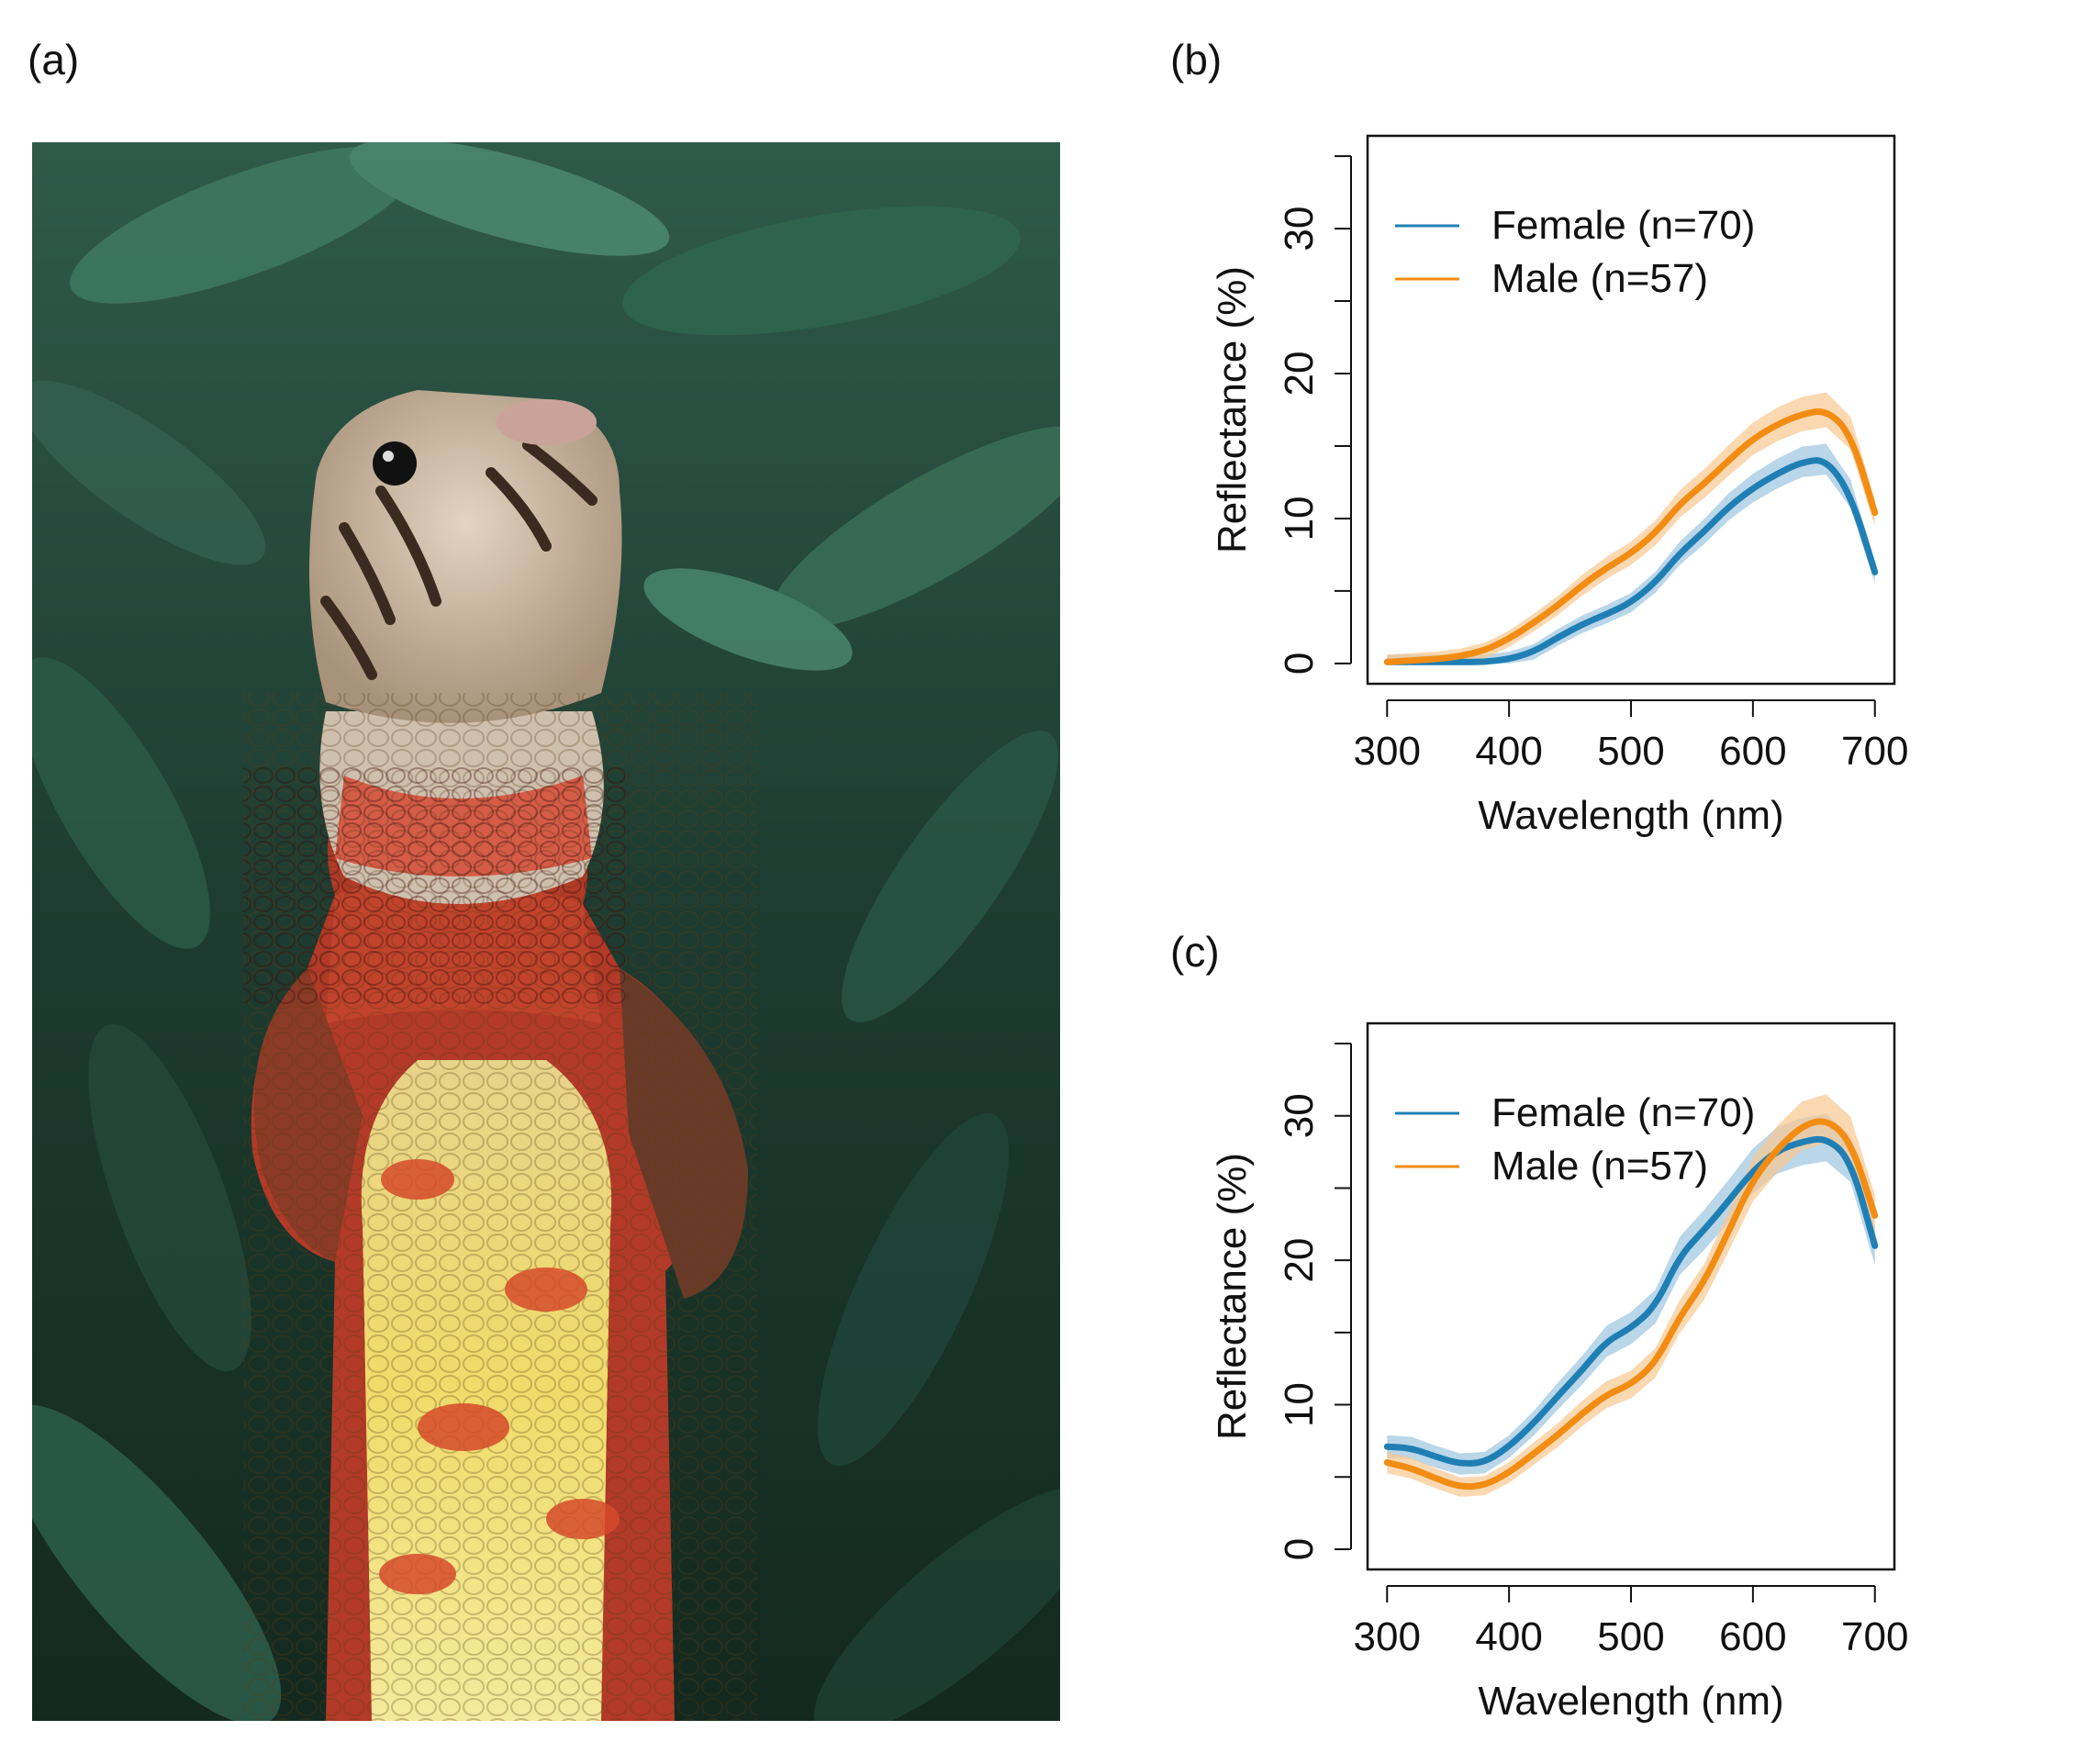  I want to click on panel-label-a: (a), so click(54, 60).